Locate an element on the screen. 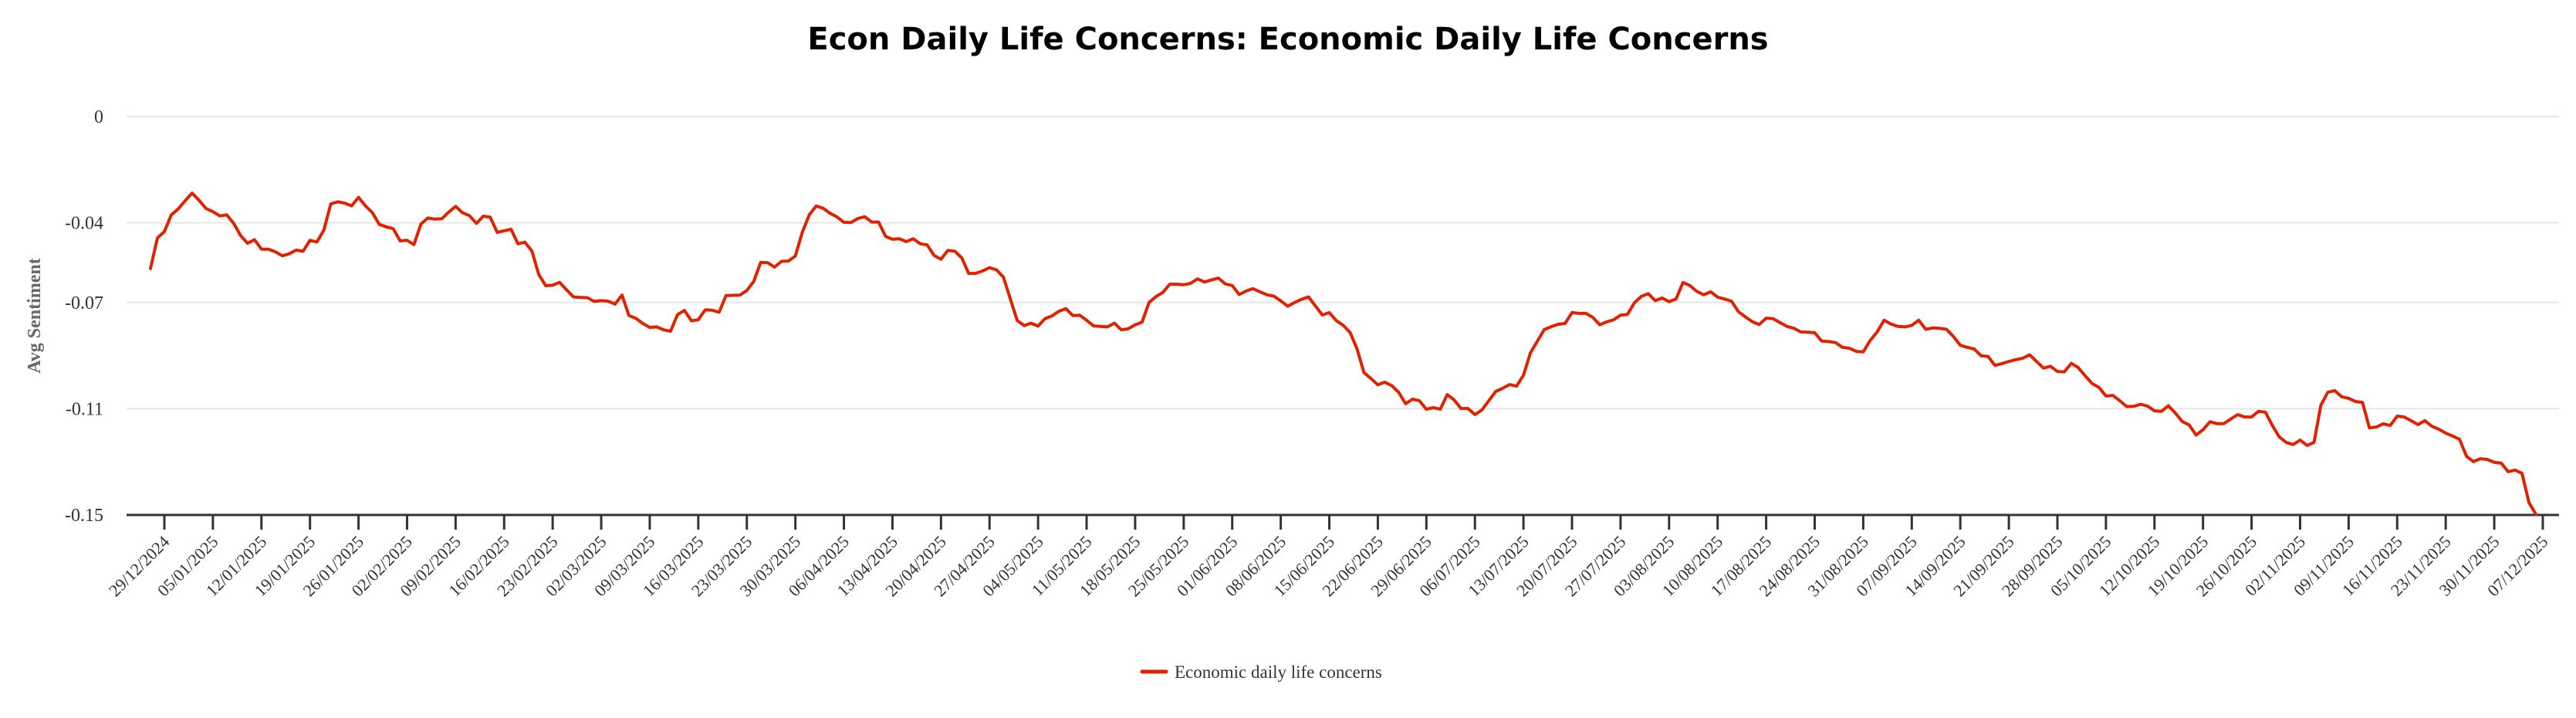 Image resolution: width=2576 pixels, height=718 pixels. y-axis-ticks: 0 -0.04 -0.07 -0.11 -0.15 is located at coordinates (84, 316).